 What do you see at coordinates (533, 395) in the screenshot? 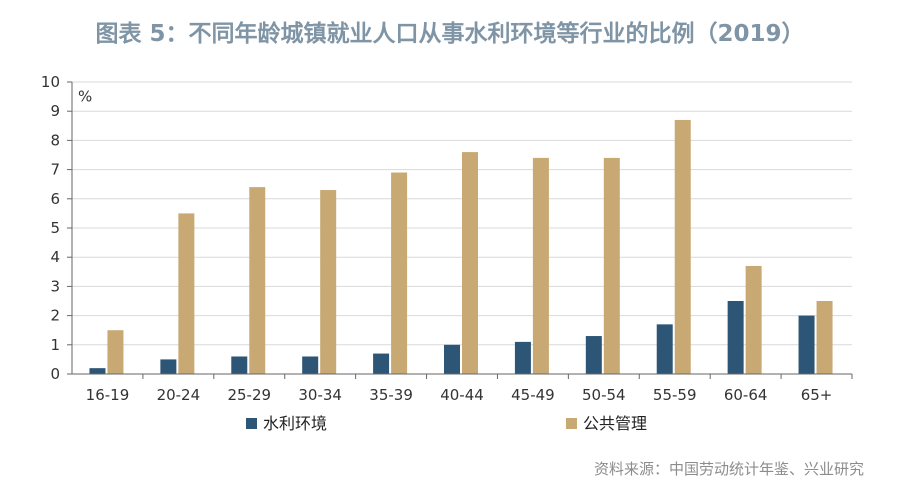
I see `x-tick-label: 45-49` at bounding box center [533, 395].